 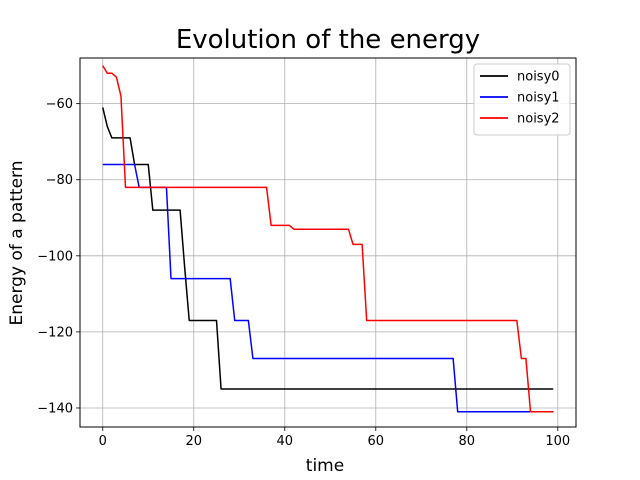 I want to click on y-tick-label: −80, so click(x=59, y=180).